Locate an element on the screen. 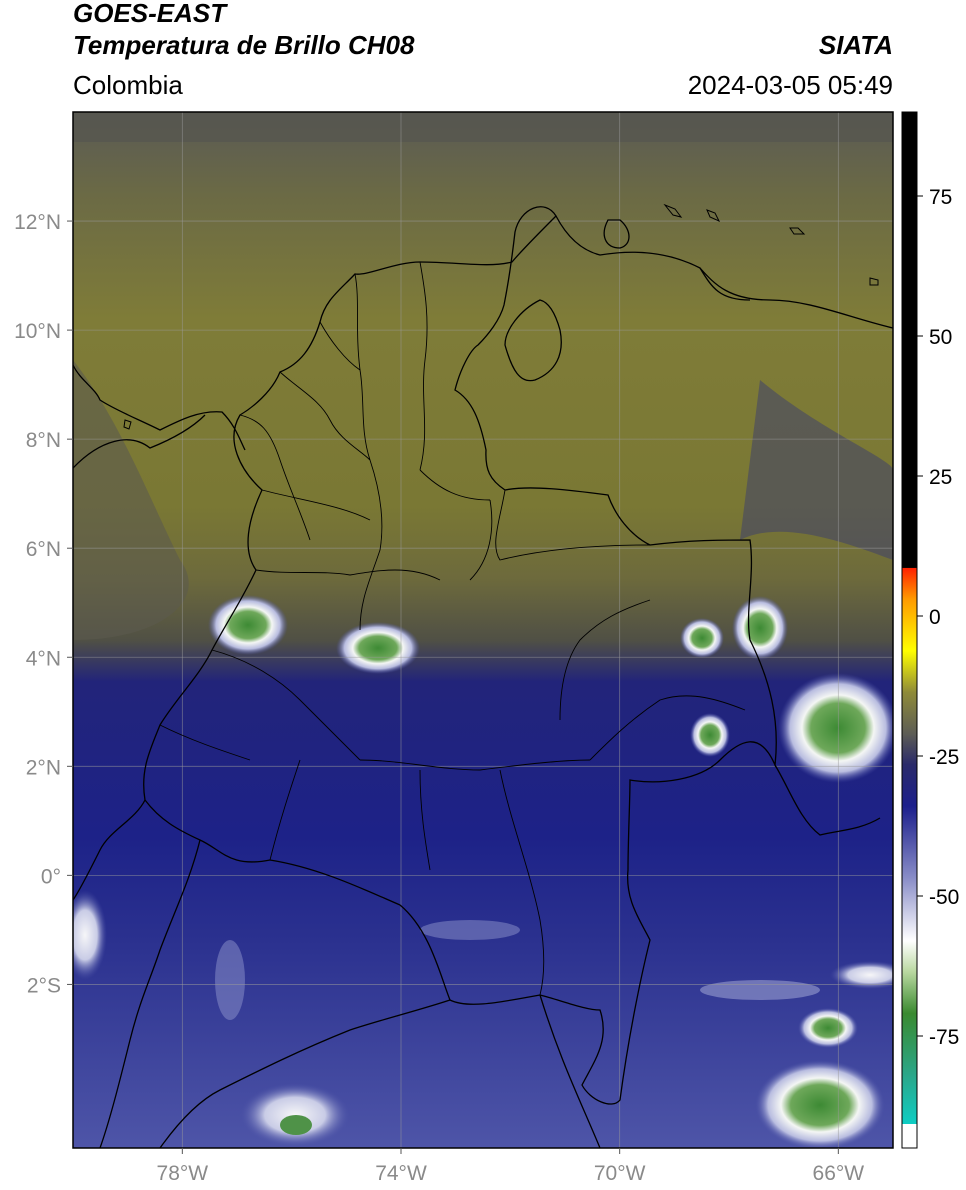 This screenshot has width=966, height=1190. colorbar-tick-label: -50 is located at coordinates (944, 897).